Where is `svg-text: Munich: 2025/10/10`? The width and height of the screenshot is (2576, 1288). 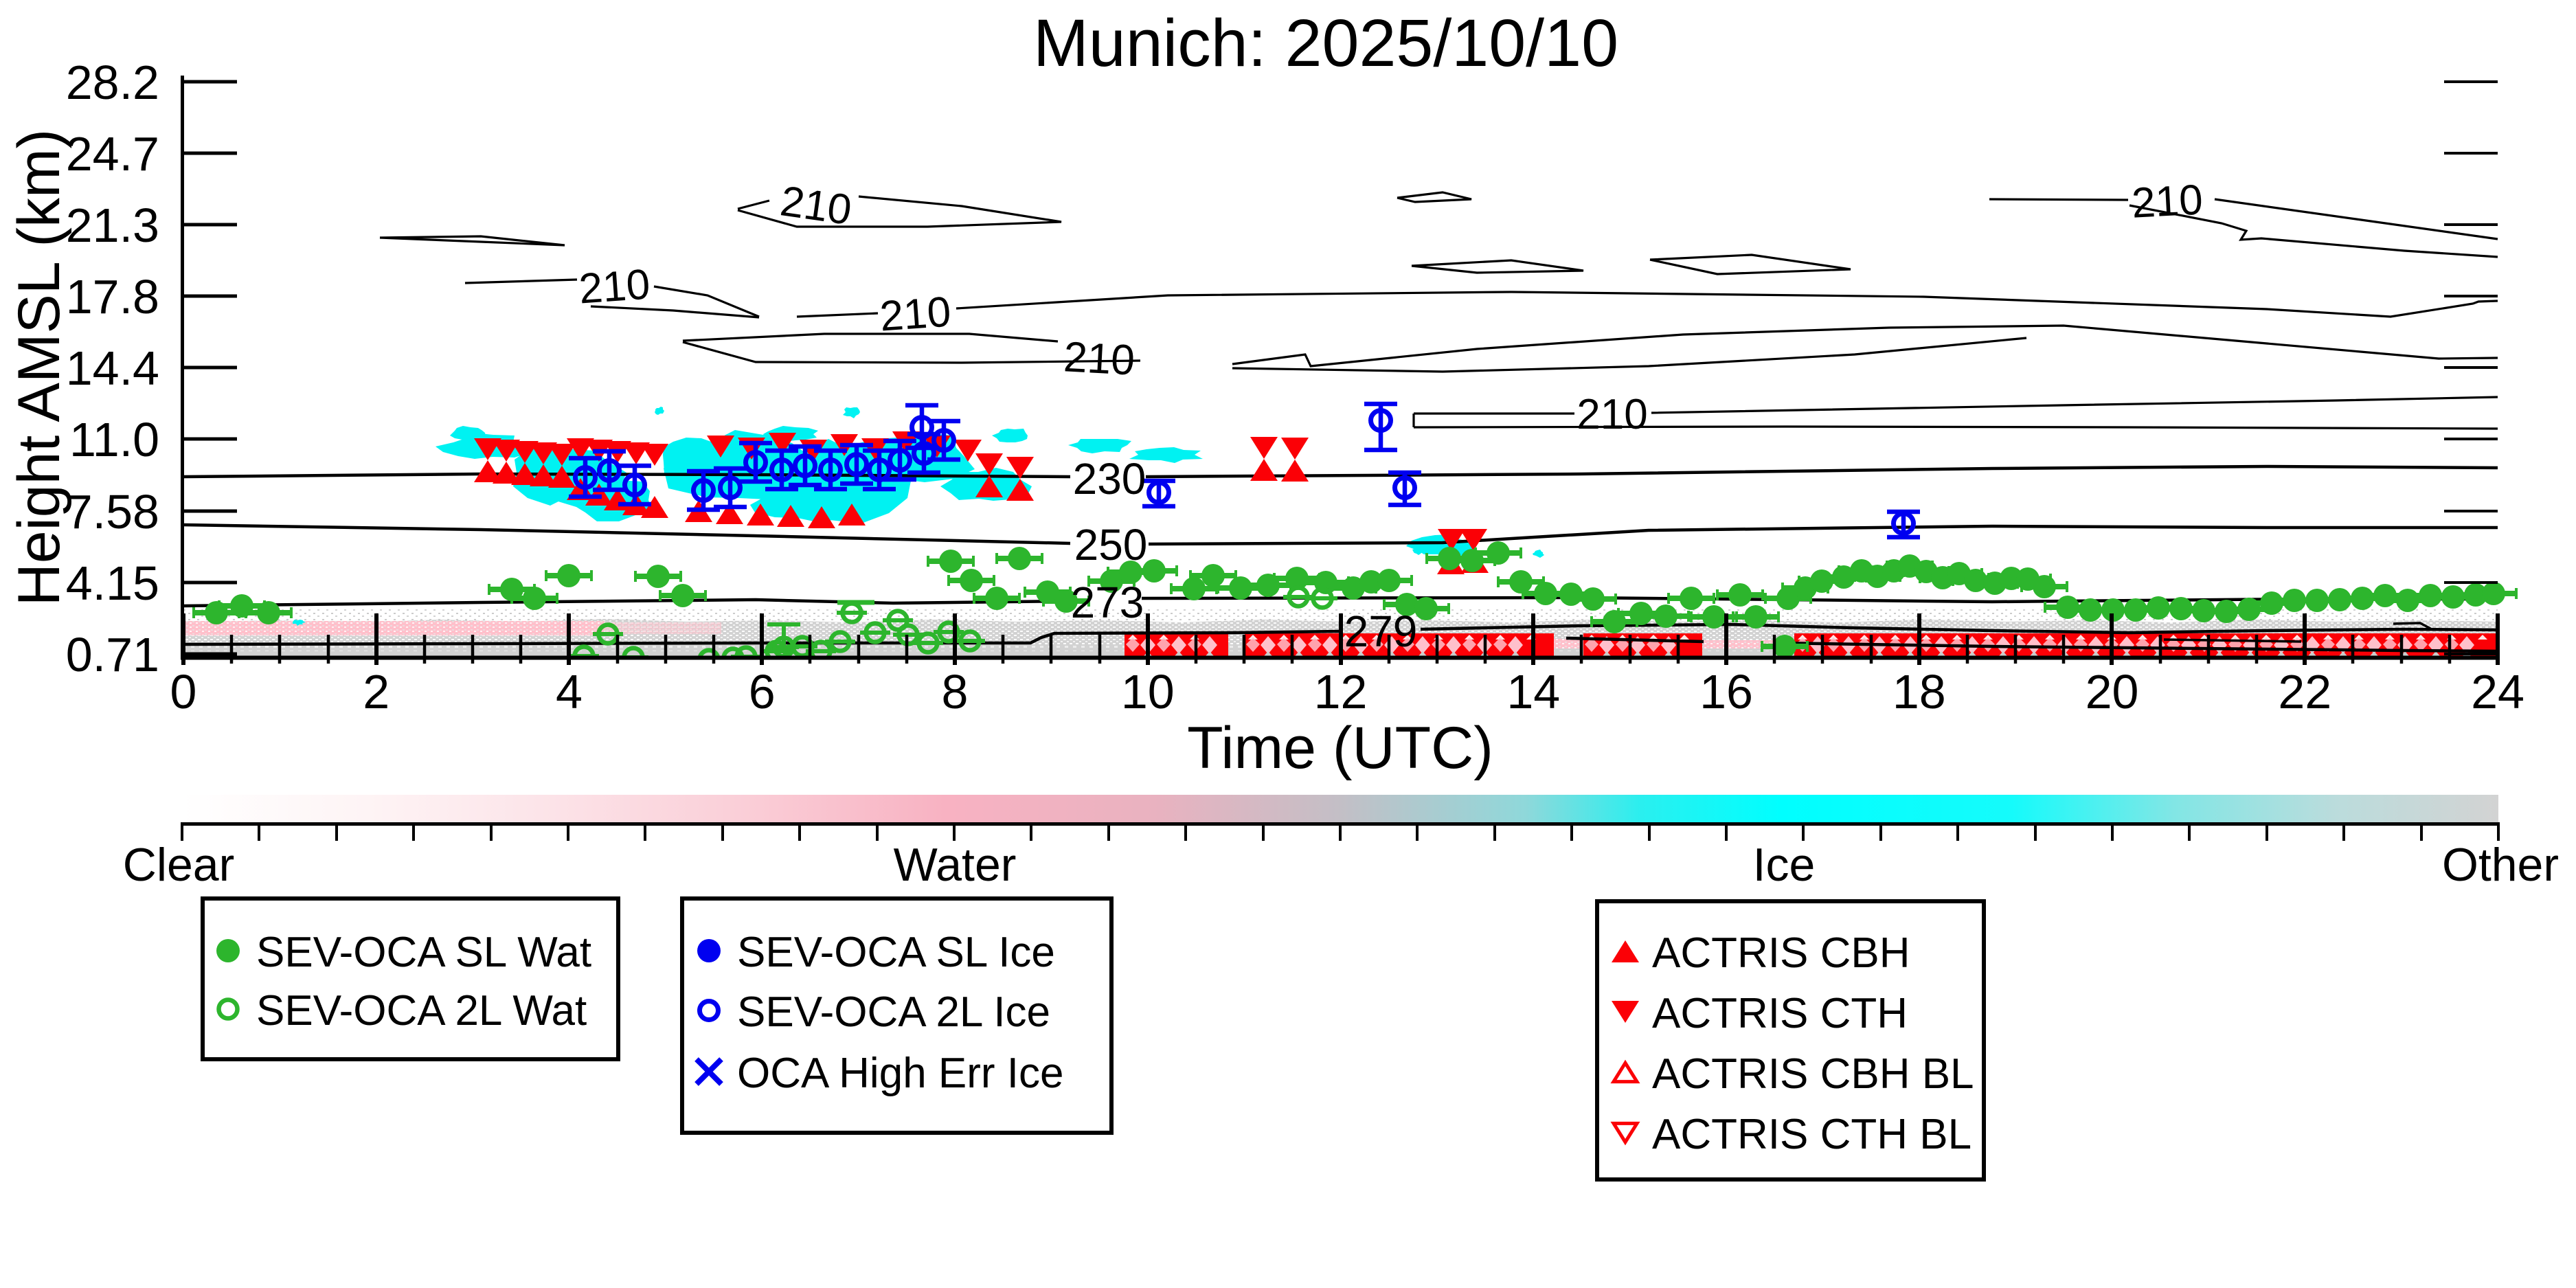
svg-text: Munich: 2025/10/10 is located at coordinates (1325, 42).